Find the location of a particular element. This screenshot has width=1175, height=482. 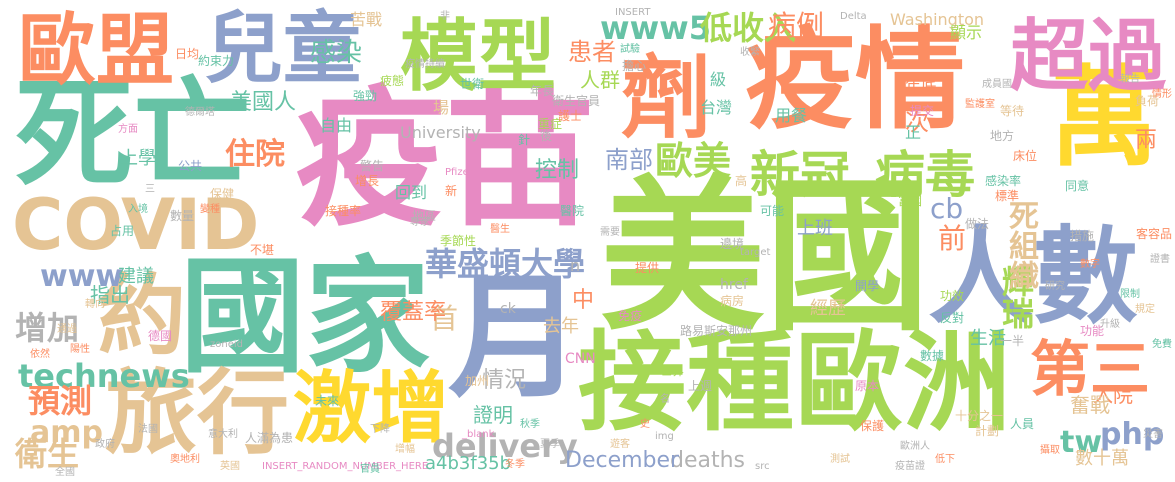

word-cloud-term: 德爾塔 is located at coordinates (200, 112).